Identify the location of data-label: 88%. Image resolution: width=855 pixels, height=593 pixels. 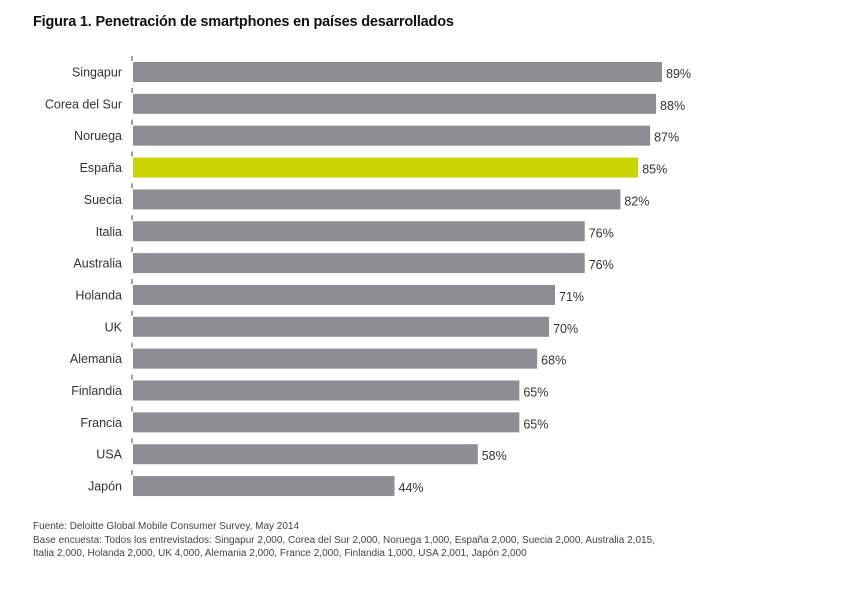
(672, 106).